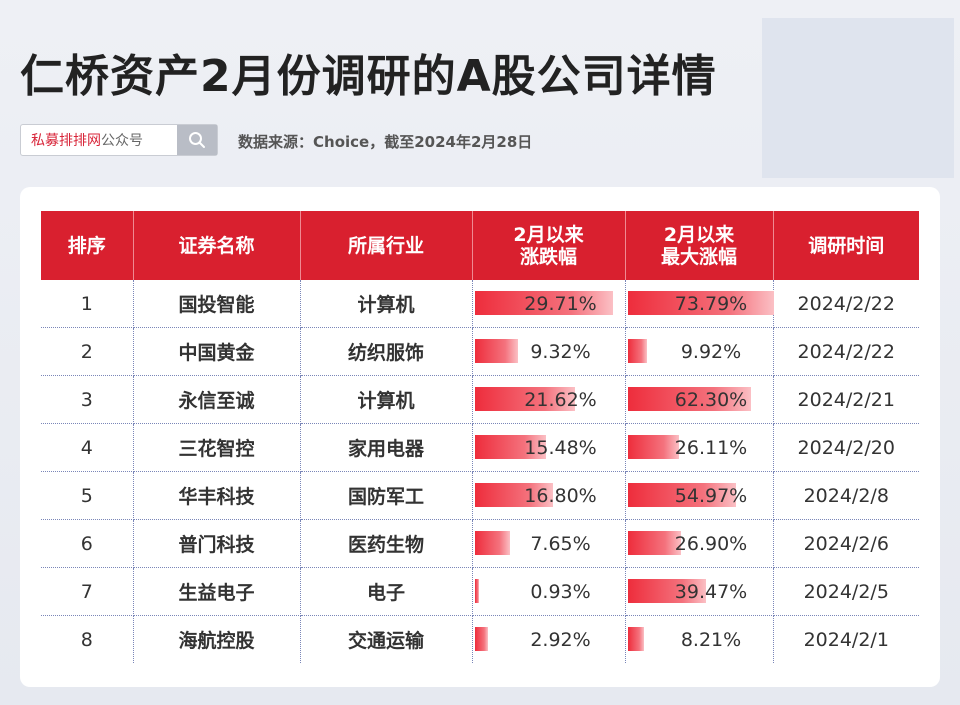  I want to click on security-name: 国投智能, so click(217, 304).